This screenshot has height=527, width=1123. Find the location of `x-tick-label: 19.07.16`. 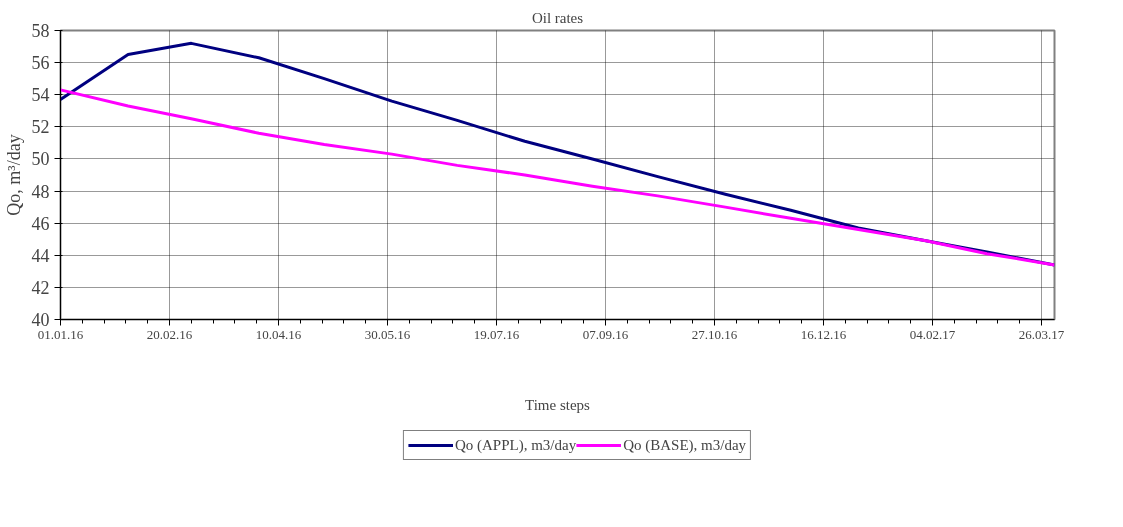

x-tick-label: 19.07.16 is located at coordinates (496, 334).